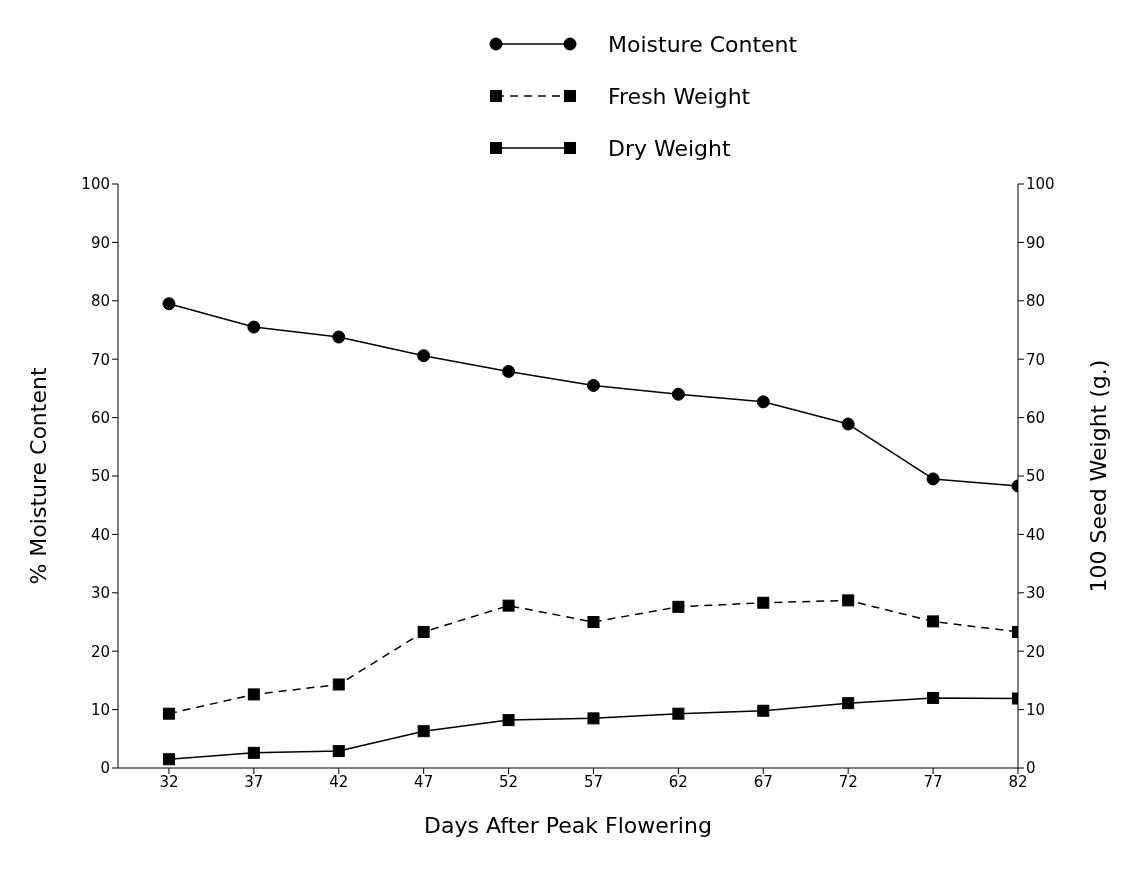 The height and width of the screenshot is (877, 1145). What do you see at coordinates (1036, 534) in the screenshot?
I see `y2-tick-label: 40` at bounding box center [1036, 534].